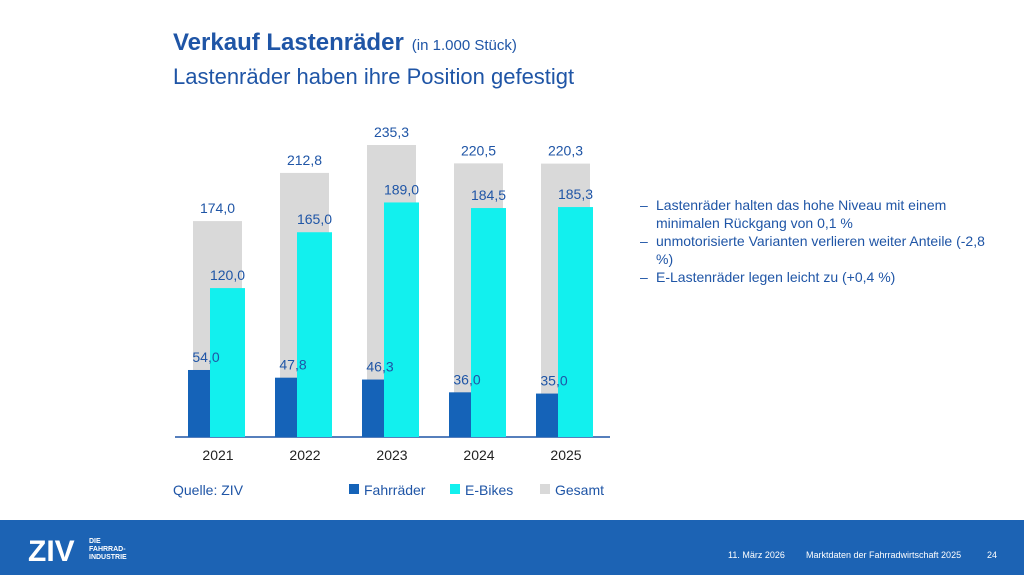 The width and height of the screenshot is (1024, 575). Describe the element at coordinates (883, 555) in the screenshot. I see `footer-name: Marktdaten der Fahrradwirtschaft 2025` at that location.